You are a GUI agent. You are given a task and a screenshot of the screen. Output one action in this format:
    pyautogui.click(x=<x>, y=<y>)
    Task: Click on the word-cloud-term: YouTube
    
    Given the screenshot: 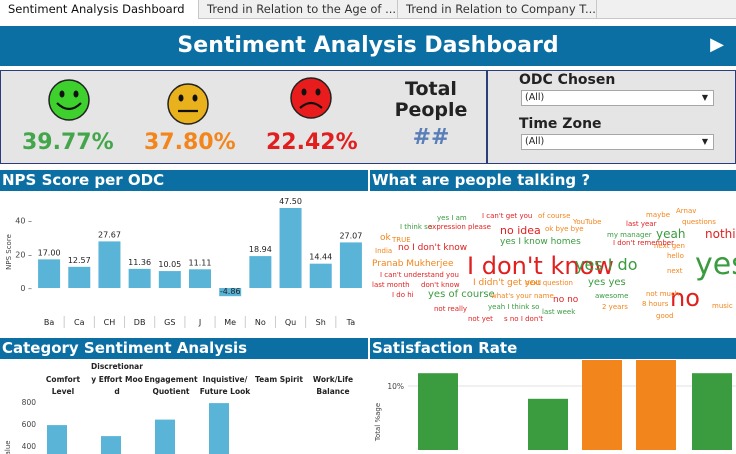 What is the action you would take?
    pyautogui.click(x=587, y=222)
    